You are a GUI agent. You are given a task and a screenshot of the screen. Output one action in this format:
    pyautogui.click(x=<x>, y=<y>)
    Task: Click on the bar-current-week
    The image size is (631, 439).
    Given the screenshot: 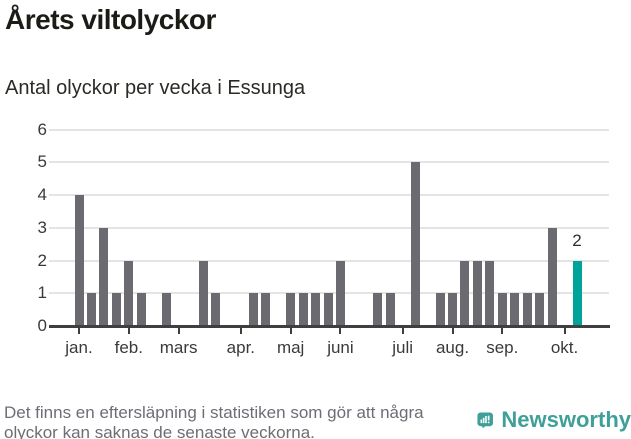 What is the action you would take?
    pyautogui.click(x=577, y=293)
    